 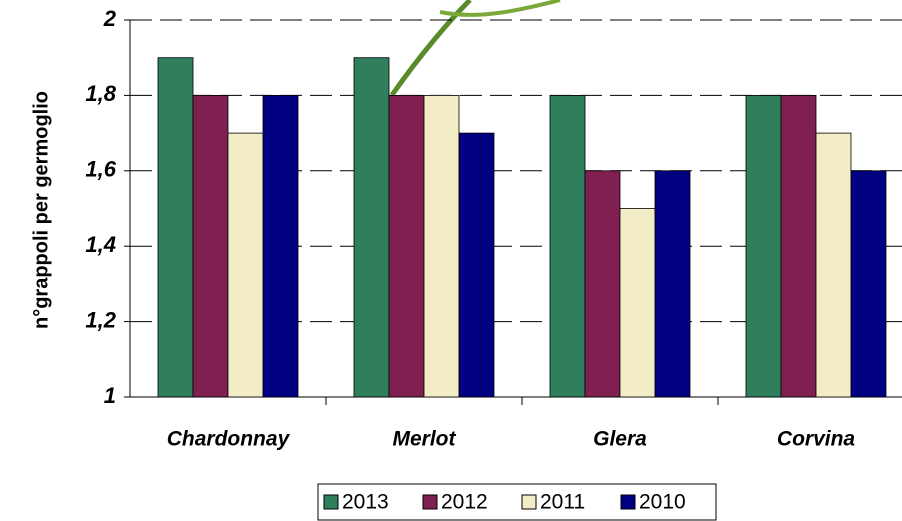 What do you see at coordinates (110, 395) in the screenshot?
I see `y-tick-label: 1` at bounding box center [110, 395].